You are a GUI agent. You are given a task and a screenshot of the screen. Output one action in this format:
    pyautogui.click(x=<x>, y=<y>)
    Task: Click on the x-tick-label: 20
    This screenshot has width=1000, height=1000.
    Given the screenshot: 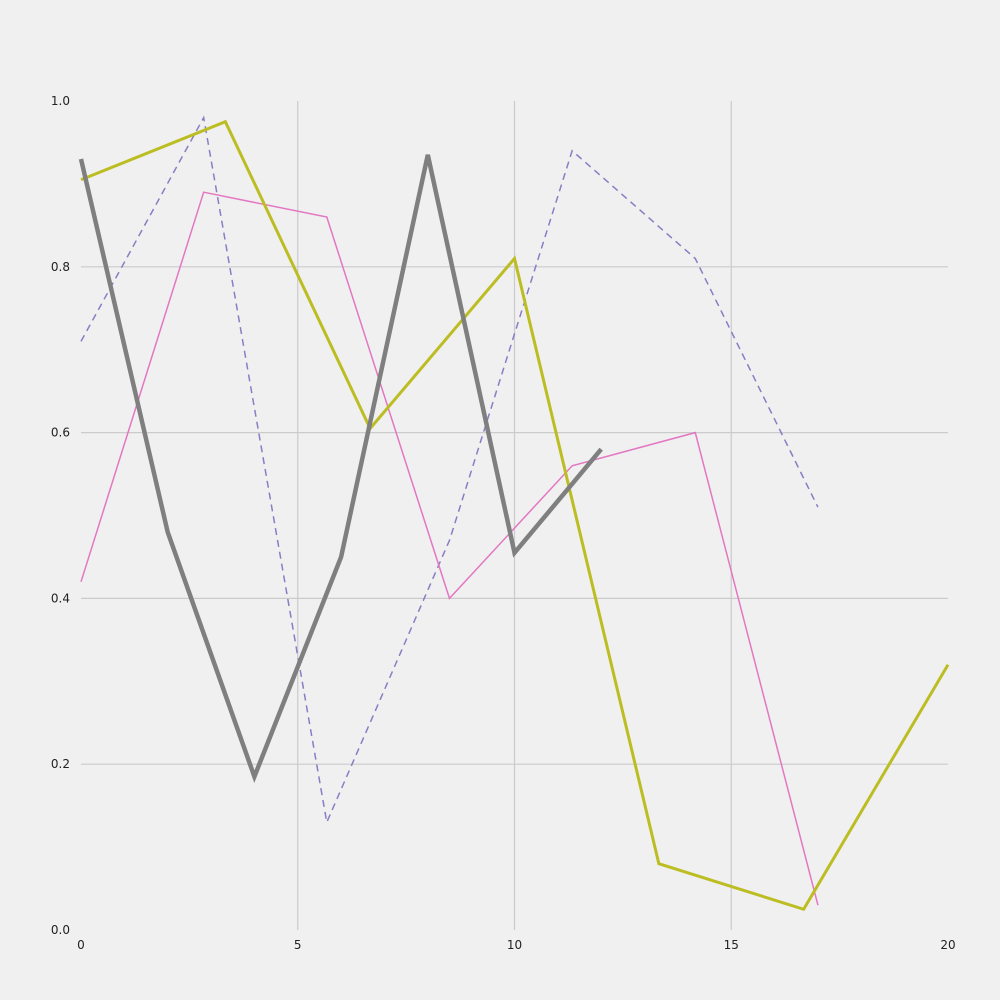 What is the action you would take?
    pyautogui.click(x=947, y=945)
    